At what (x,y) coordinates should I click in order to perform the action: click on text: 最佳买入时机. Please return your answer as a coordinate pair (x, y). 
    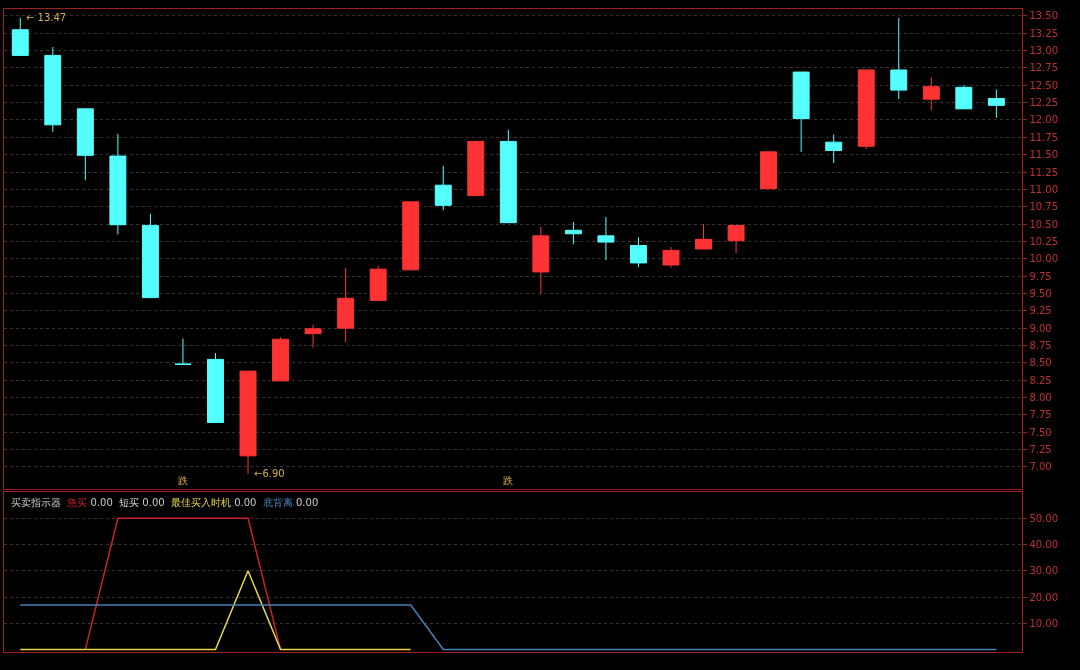
    Looking at the image, I should click on (200, 502).